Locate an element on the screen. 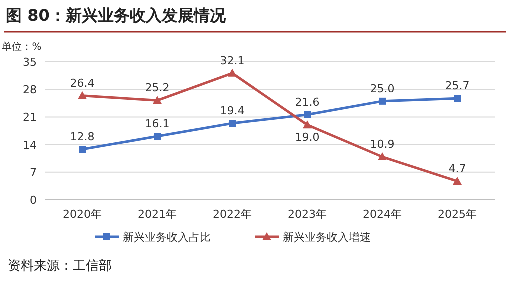 This screenshot has width=510, height=284. legend-label: 新兴业务收入增速 is located at coordinates (327, 237).